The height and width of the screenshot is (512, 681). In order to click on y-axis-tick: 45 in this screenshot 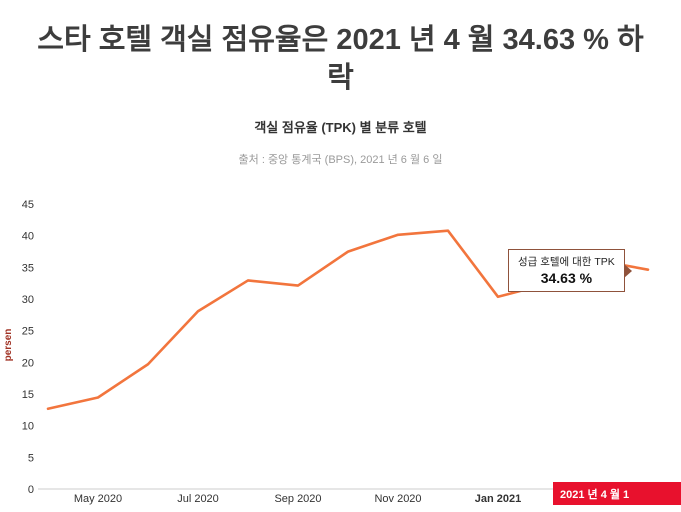, I will do `click(28, 205)`.